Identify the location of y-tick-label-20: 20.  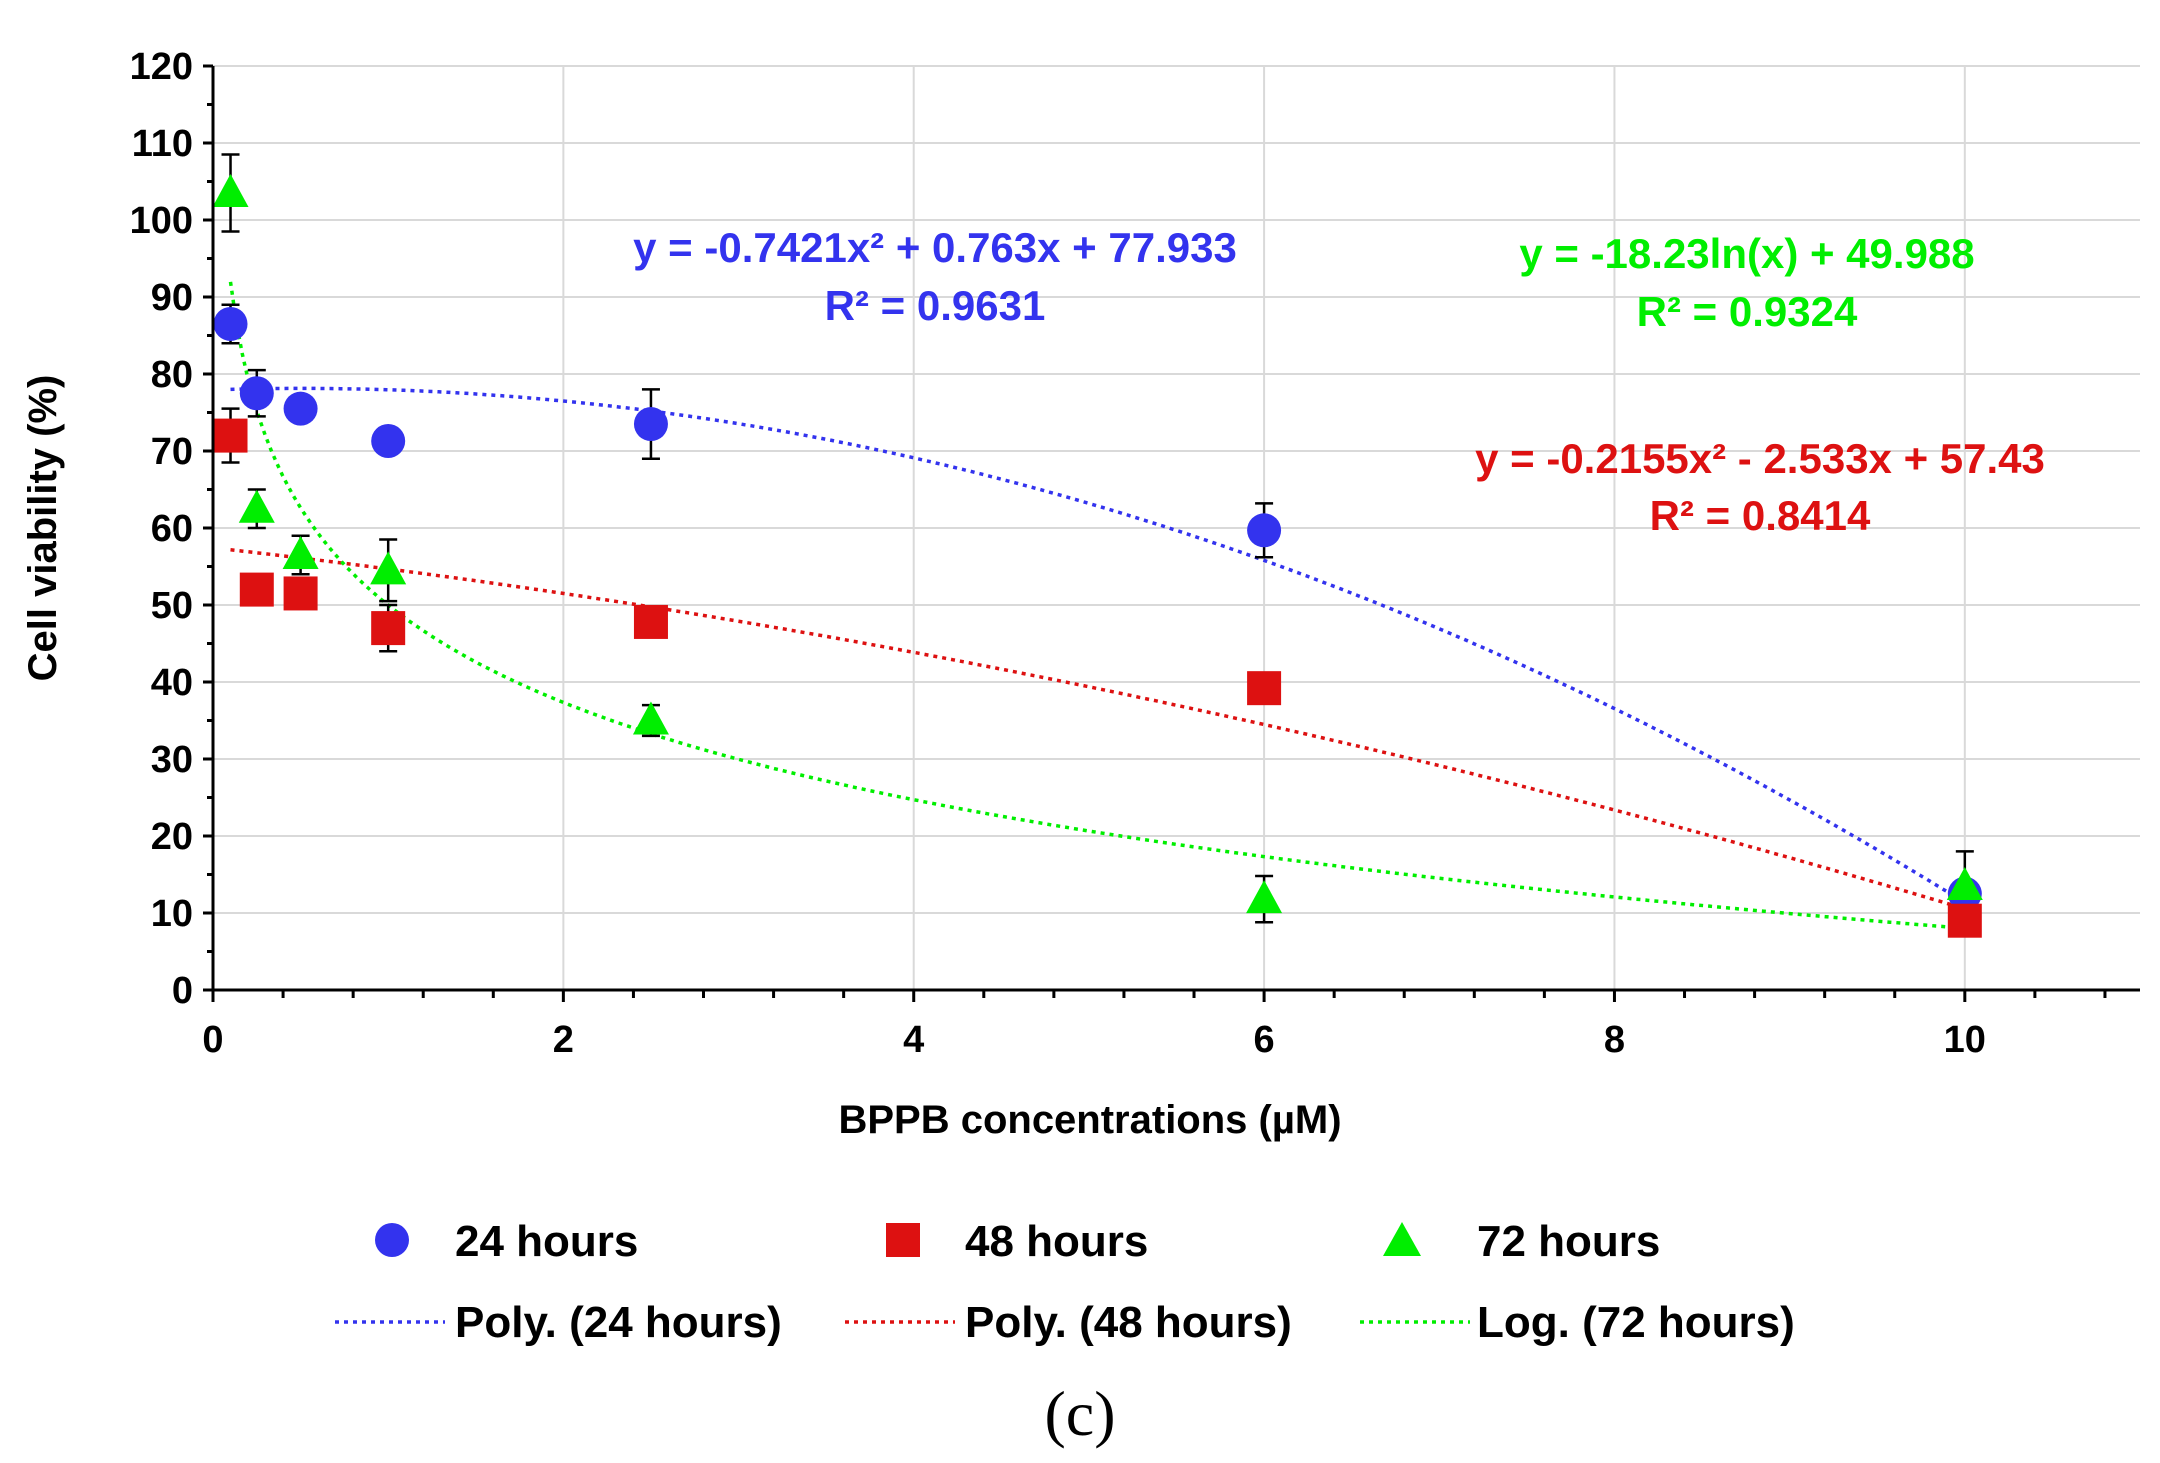
(172, 837).